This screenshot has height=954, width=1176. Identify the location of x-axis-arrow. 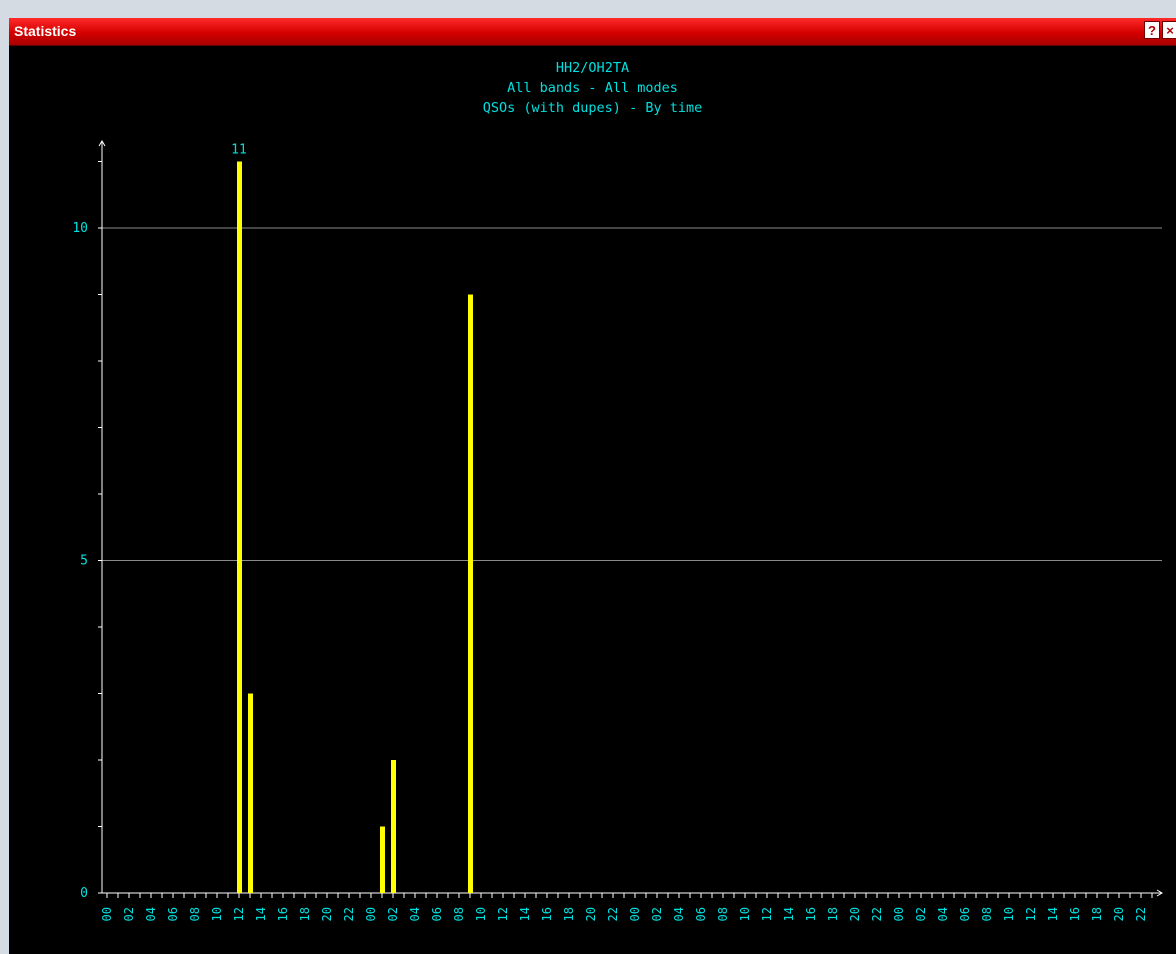
(1159, 893).